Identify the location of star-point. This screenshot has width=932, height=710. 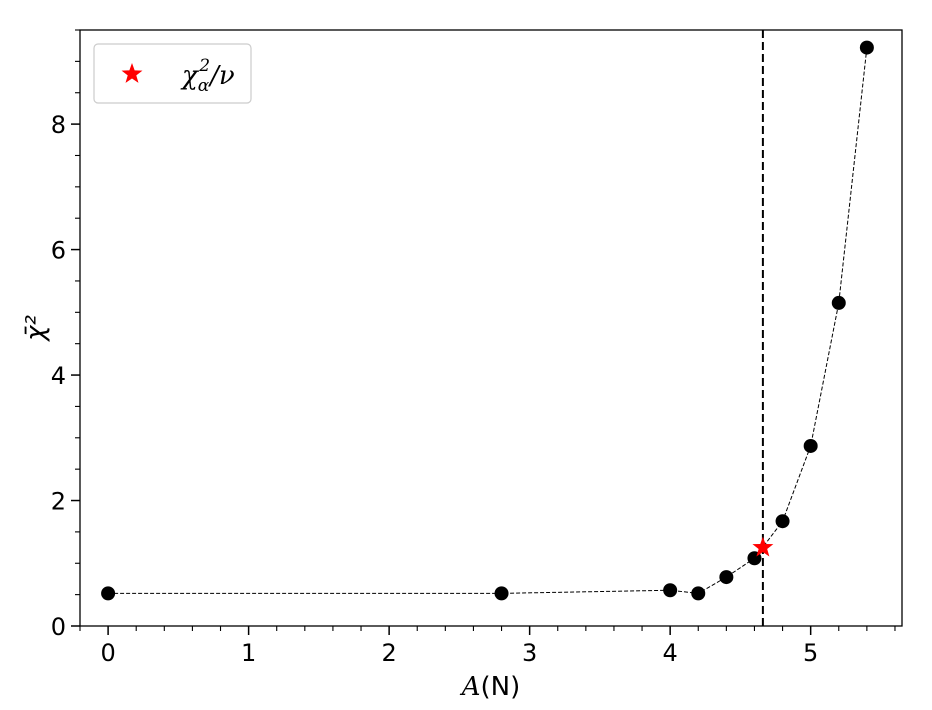
(763, 546).